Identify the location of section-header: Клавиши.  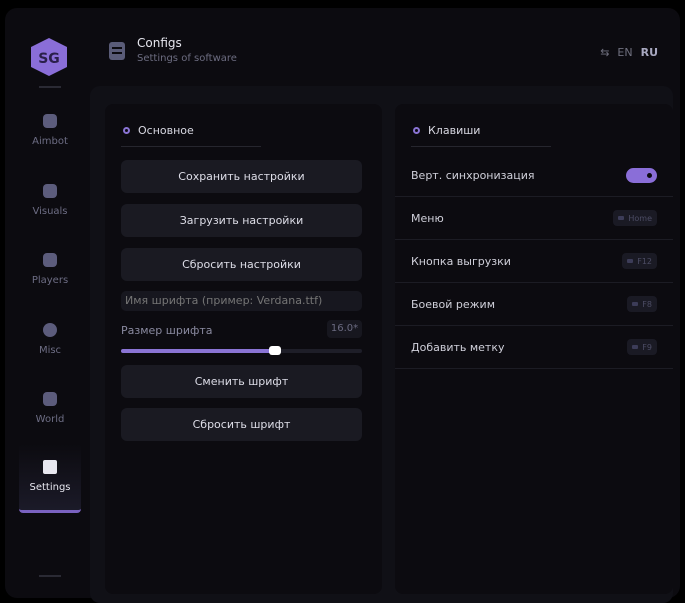
(446, 130).